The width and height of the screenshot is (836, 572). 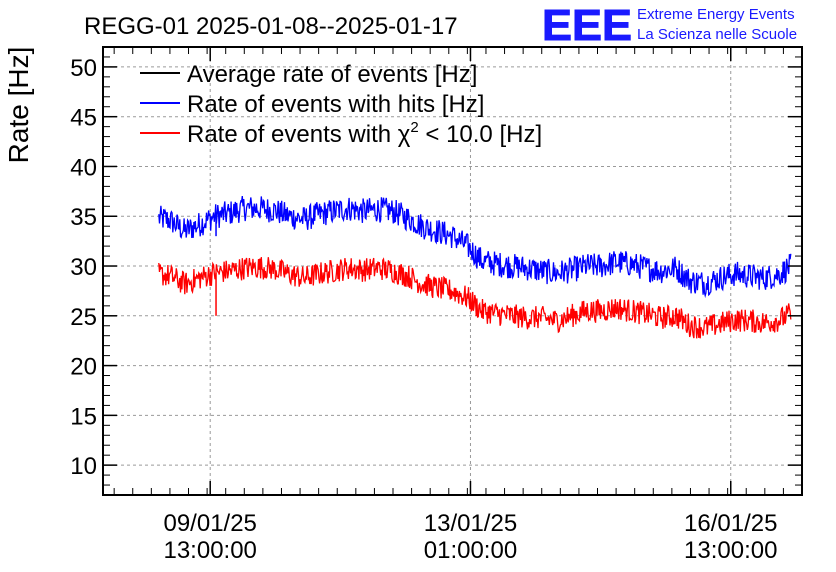 What do you see at coordinates (470, 523) in the screenshot?
I see `x-tick-label-date: 13/01/25` at bounding box center [470, 523].